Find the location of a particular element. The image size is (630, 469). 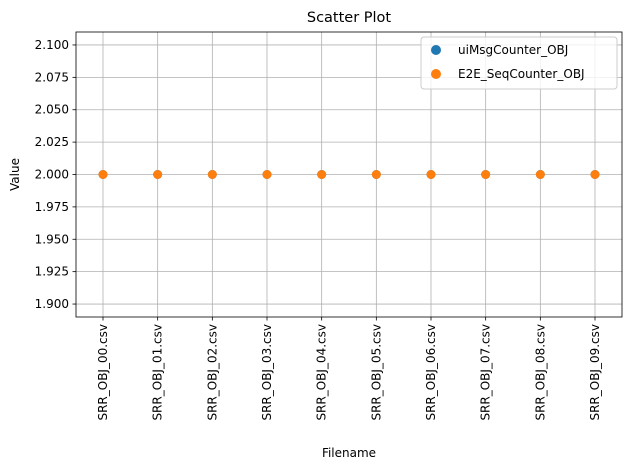

legend-label-0: uiMsgCounter_OBJ is located at coordinates (513, 50).